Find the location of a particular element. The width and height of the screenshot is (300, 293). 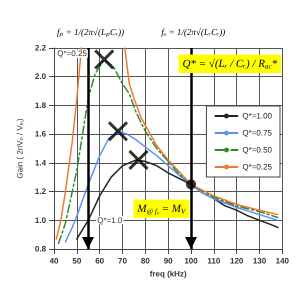

x-tick-label: 40 is located at coordinates (55, 261).